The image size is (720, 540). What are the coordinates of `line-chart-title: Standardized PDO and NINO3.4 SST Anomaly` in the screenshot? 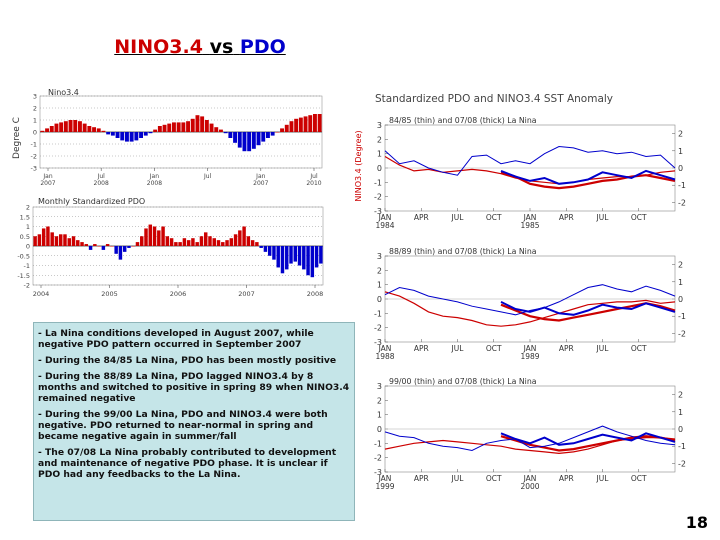 It's located at (494, 99).